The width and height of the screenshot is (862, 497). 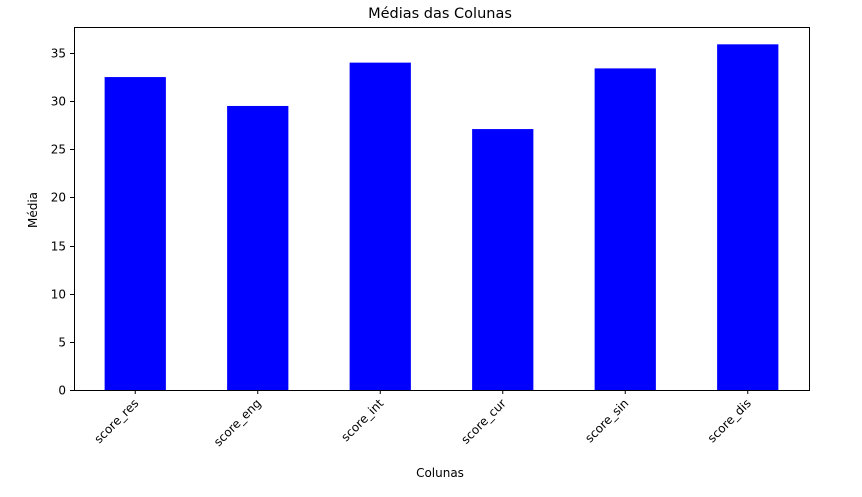 I want to click on bar-score-res, so click(x=135, y=233).